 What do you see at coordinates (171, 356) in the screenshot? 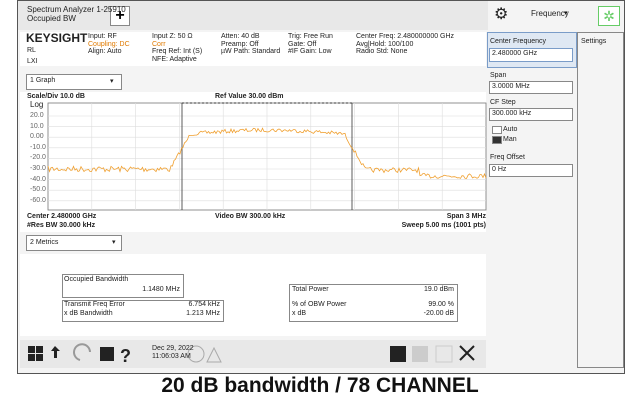
I see `time: 11:06:03 AM` at bounding box center [171, 356].